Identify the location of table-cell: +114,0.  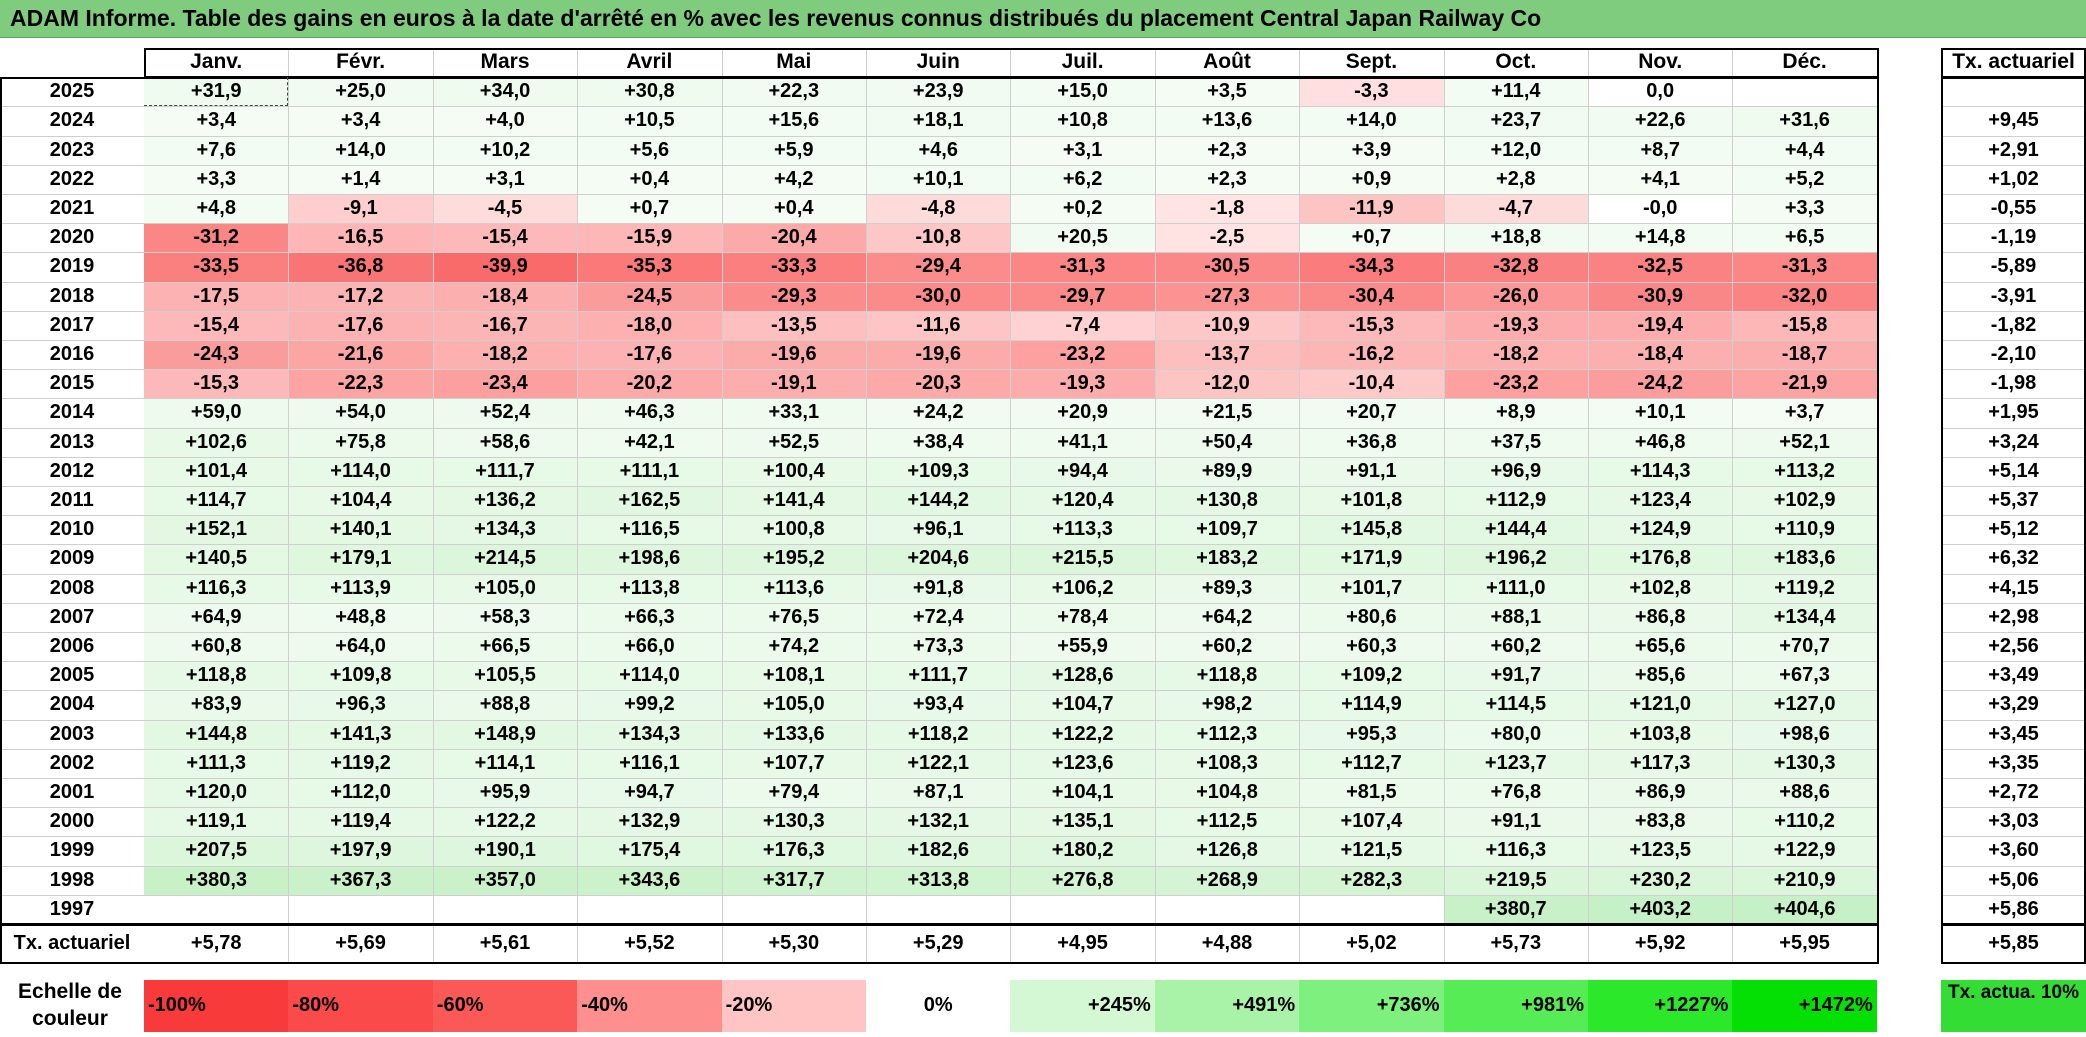
(649, 676).